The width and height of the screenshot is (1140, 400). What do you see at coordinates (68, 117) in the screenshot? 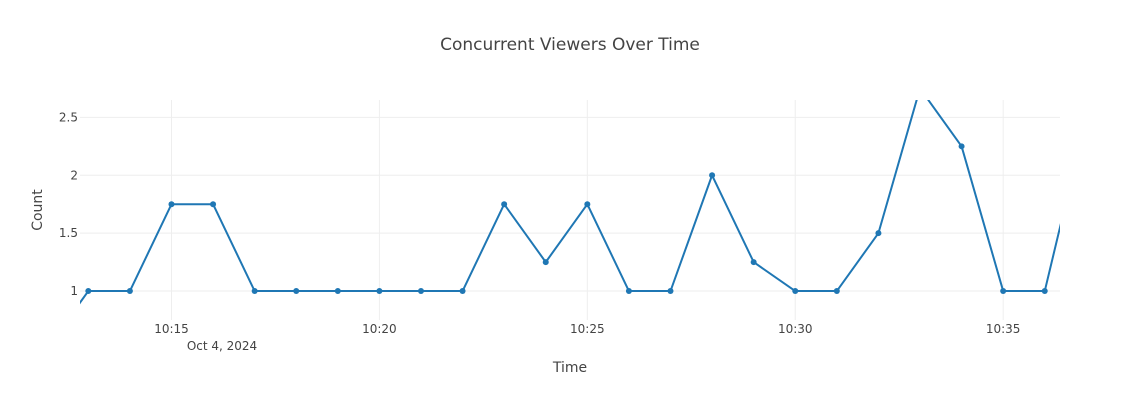
I see `y-tick-label: 2.5` at bounding box center [68, 117].